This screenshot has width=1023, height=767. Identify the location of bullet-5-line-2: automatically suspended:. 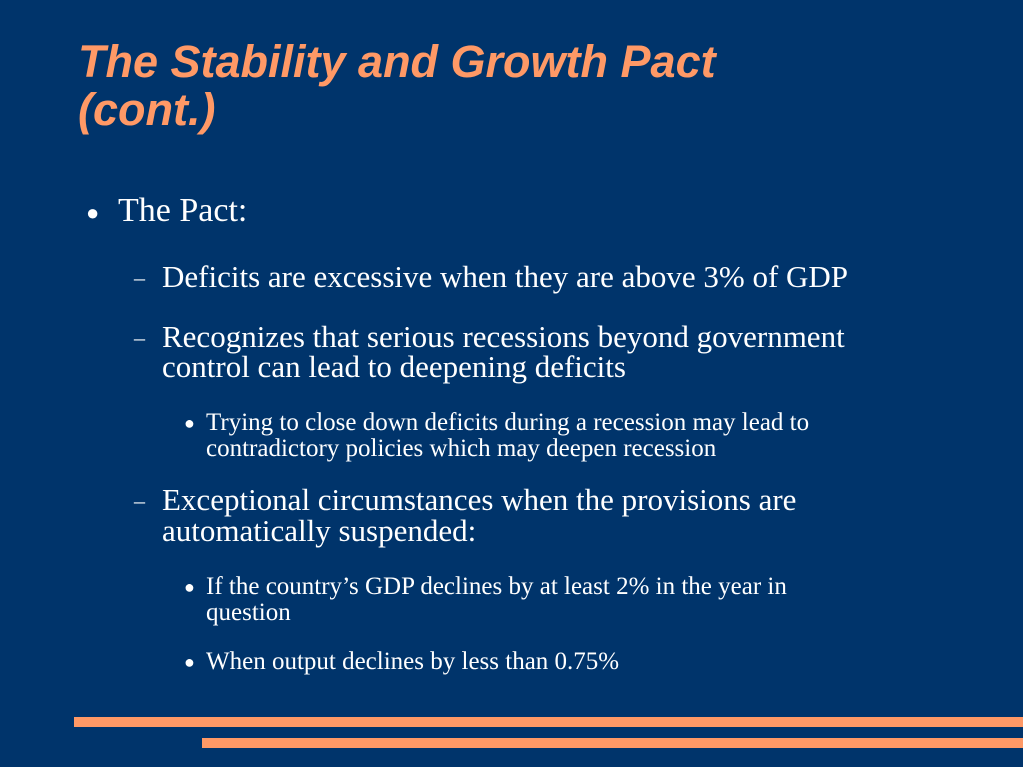
(319, 530).